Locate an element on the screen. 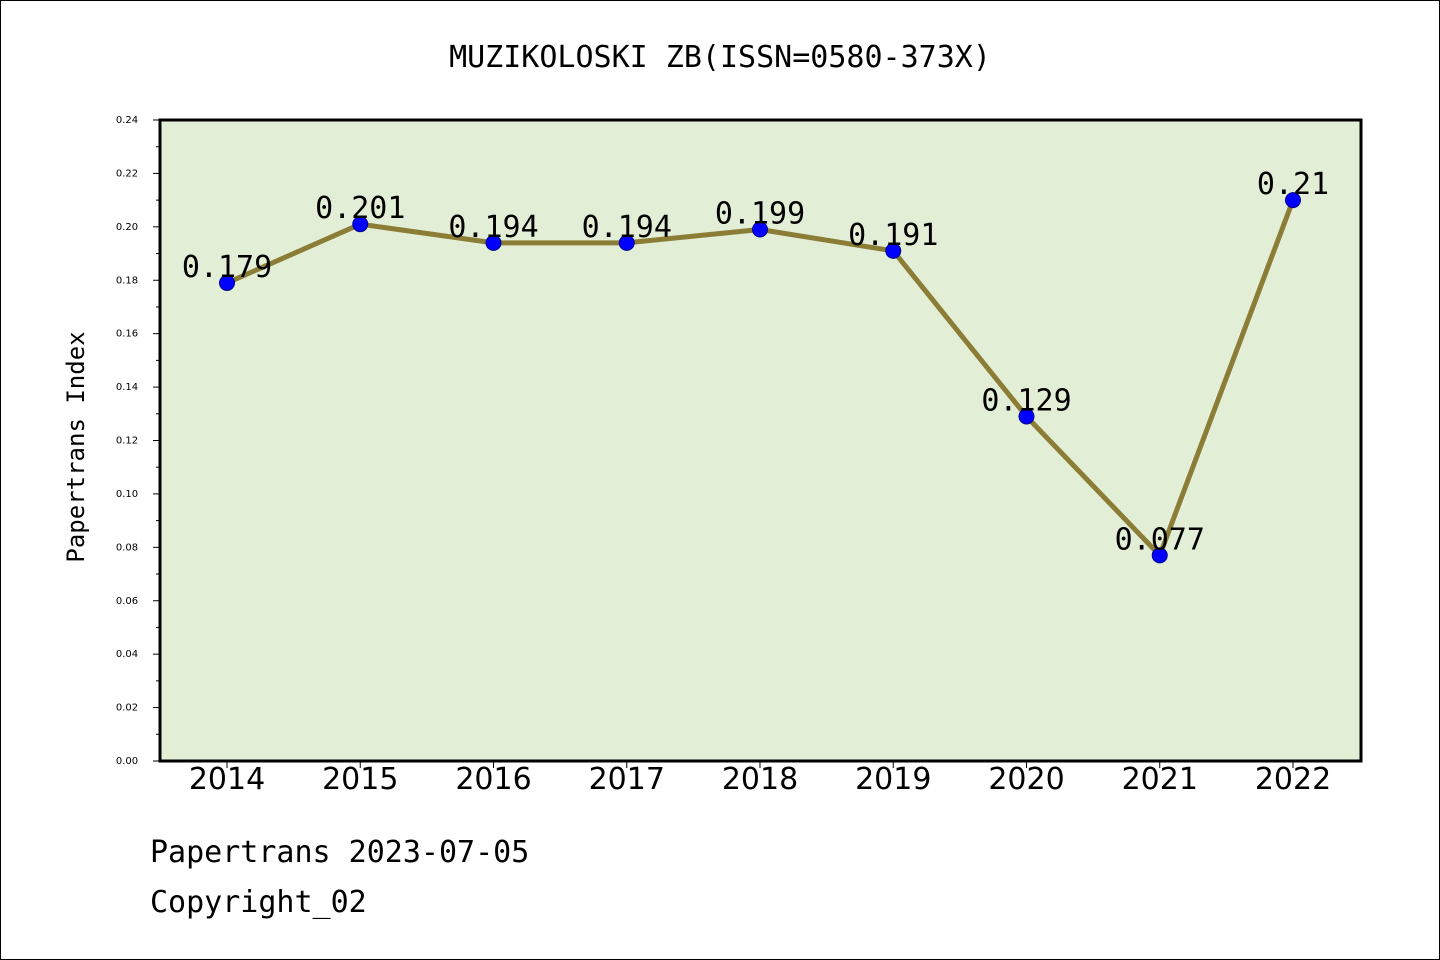 This screenshot has height=960, width=1440. x-tick-label: 2019 is located at coordinates (893, 779).